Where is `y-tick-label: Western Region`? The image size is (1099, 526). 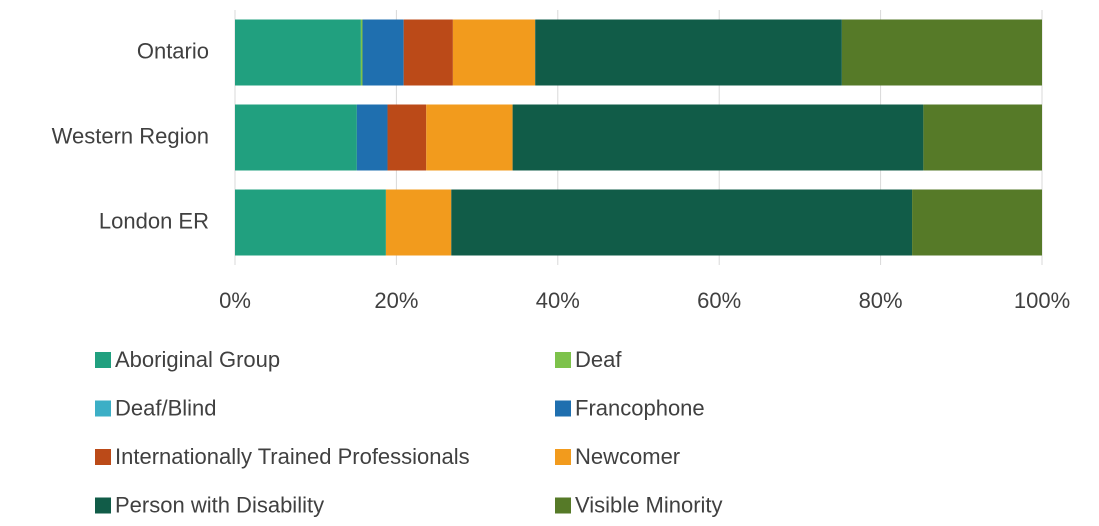
y-tick-label: Western Region is located at coordinates (130, 135).